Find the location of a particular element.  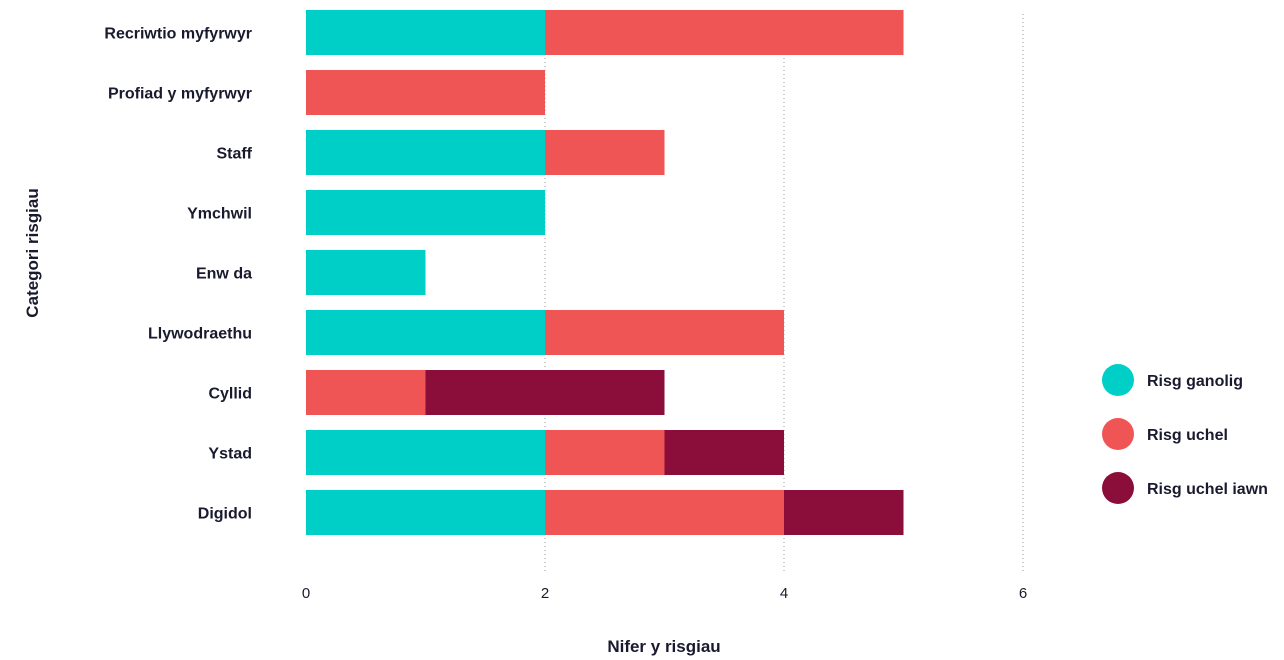

category-label: Ymchwil is located at coordinates (219, 214).